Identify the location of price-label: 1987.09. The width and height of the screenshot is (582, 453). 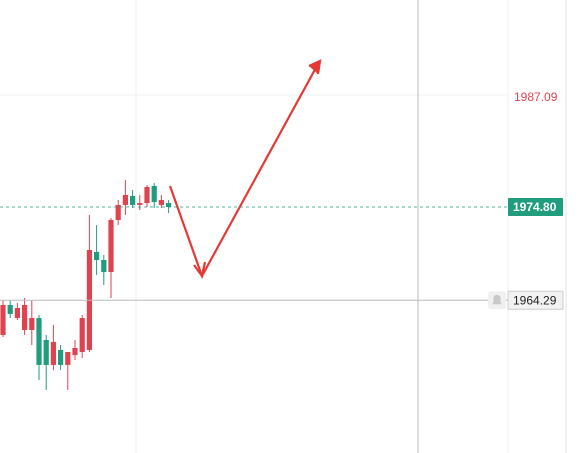
(536, 97).